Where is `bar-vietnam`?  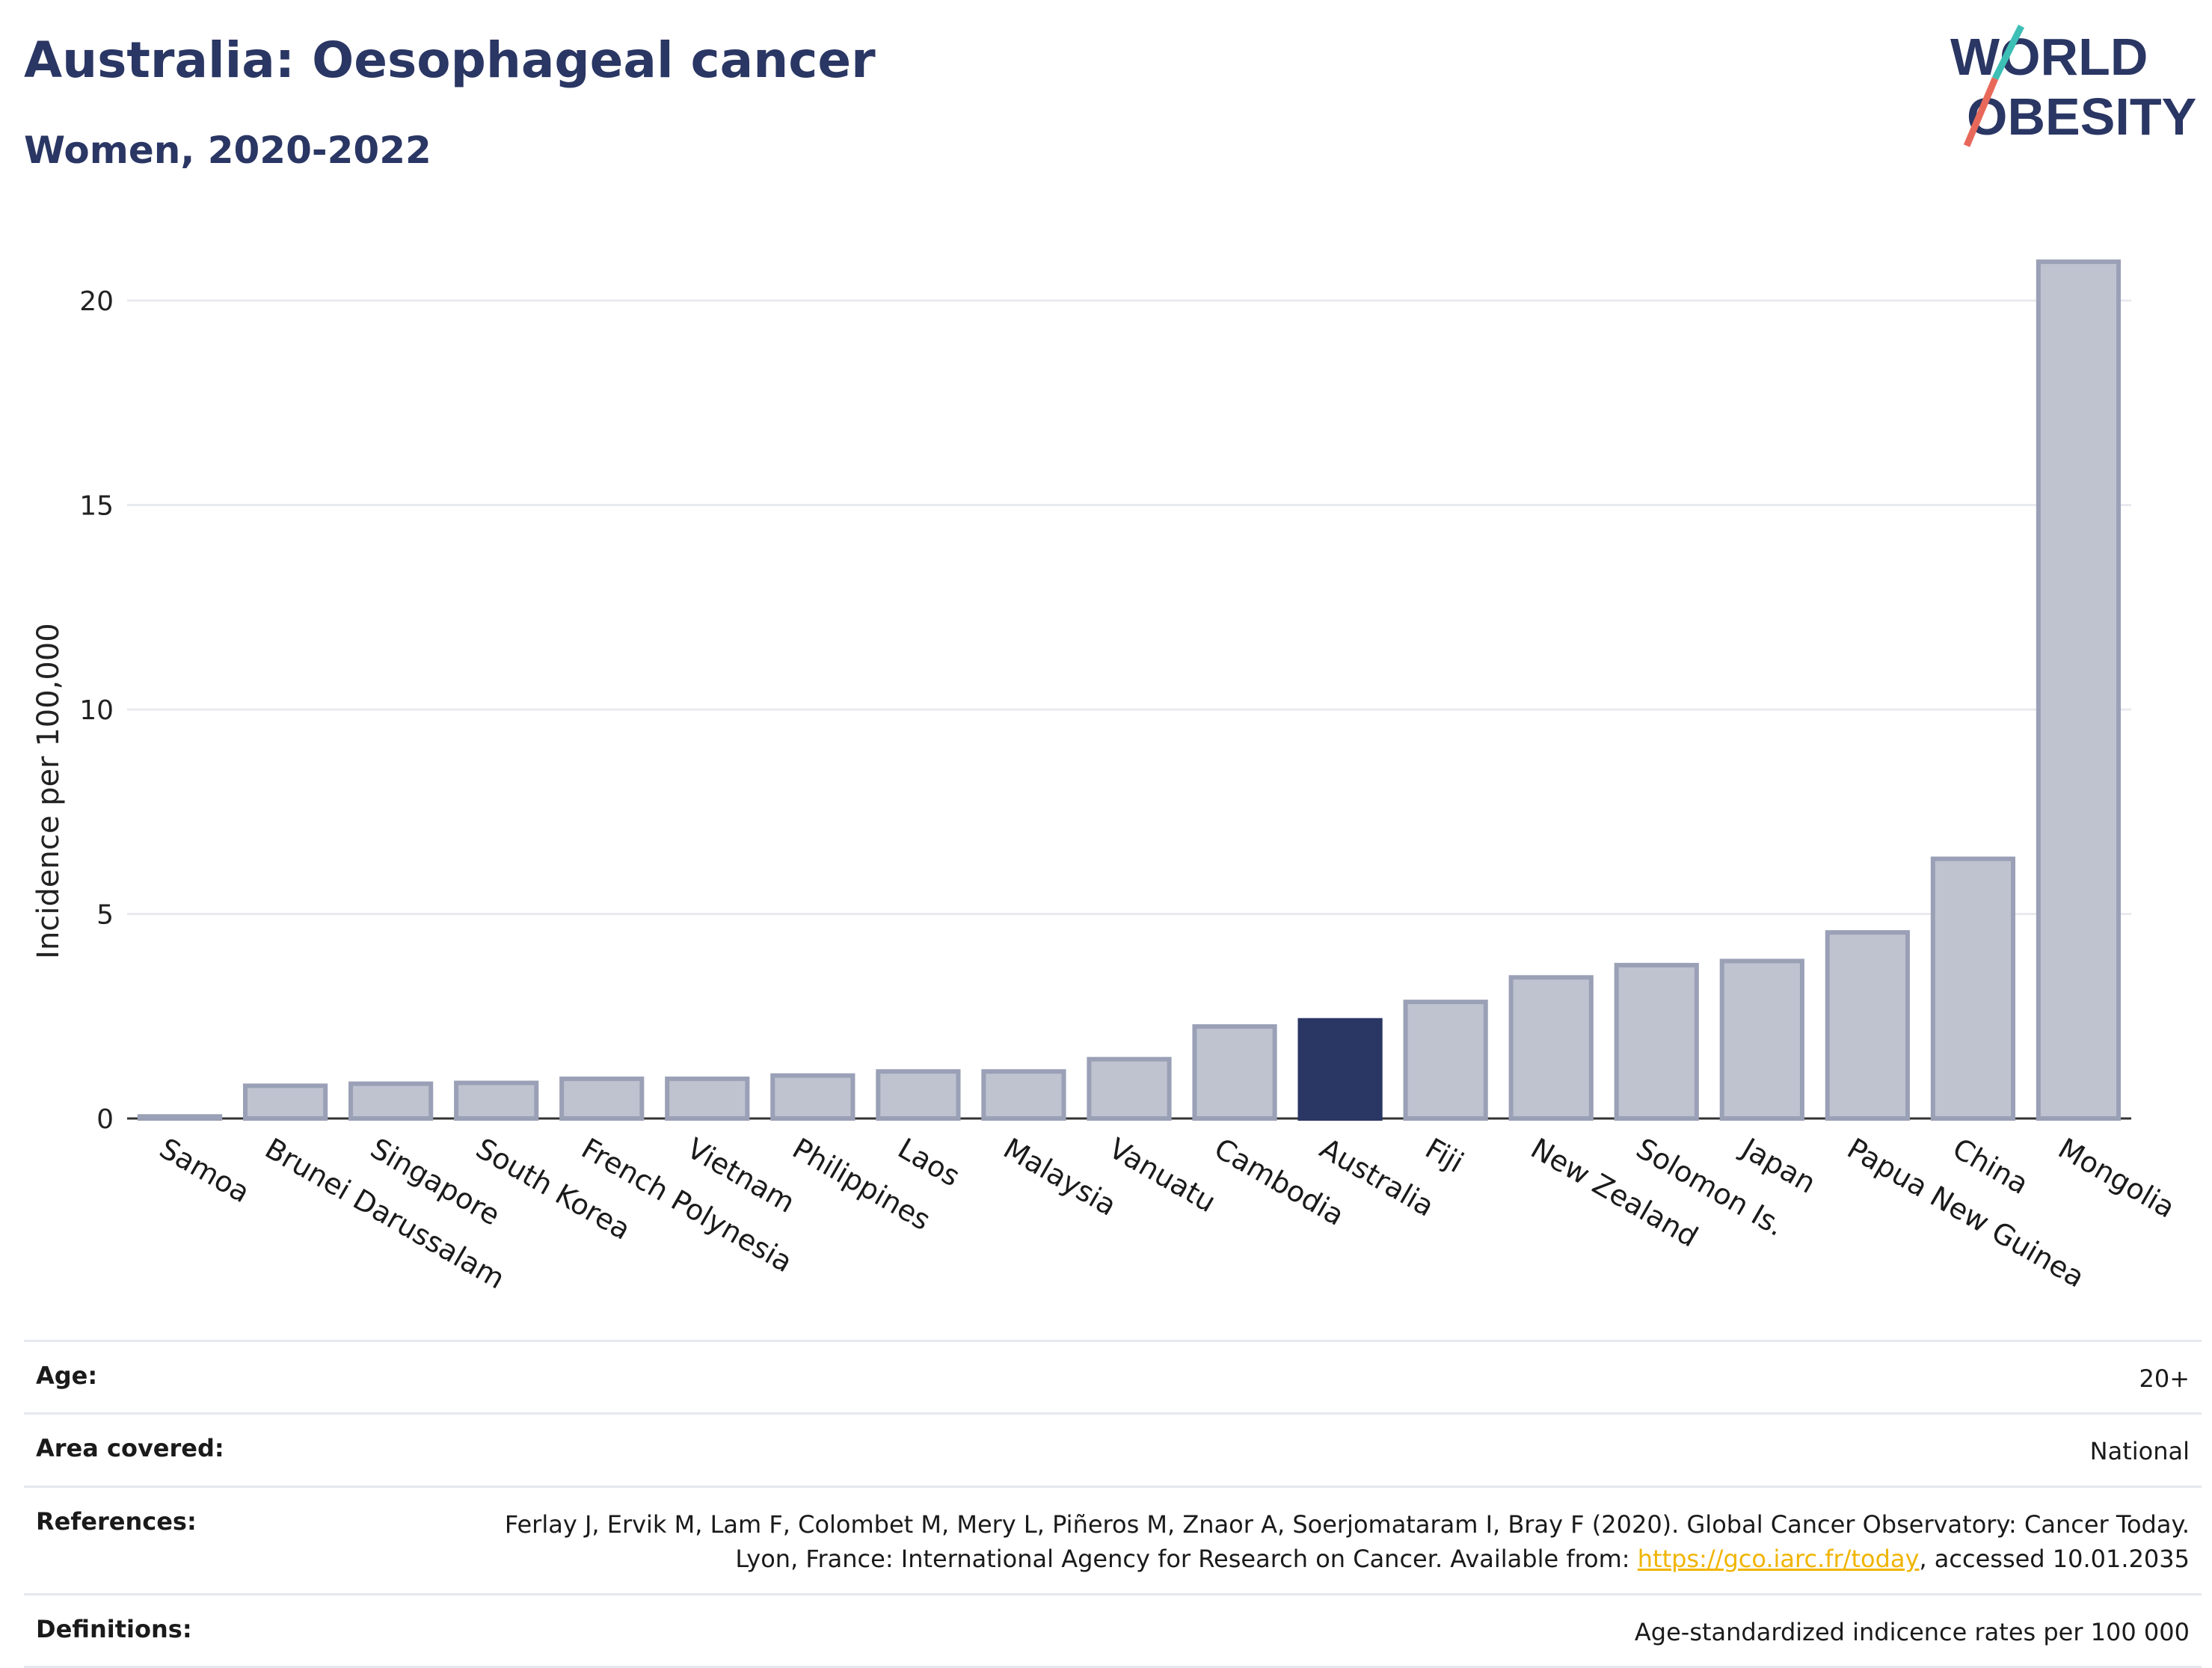
bar-vietnam is located at coordinates (707, 1098).